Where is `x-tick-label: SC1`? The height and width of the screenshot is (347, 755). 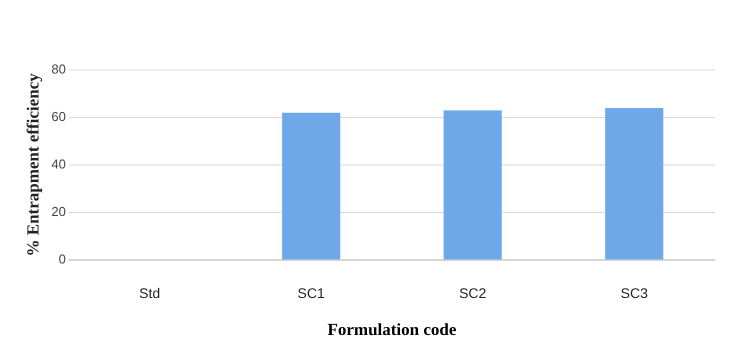
x-tick-label: SC1 is located at coordinates (311, 293).